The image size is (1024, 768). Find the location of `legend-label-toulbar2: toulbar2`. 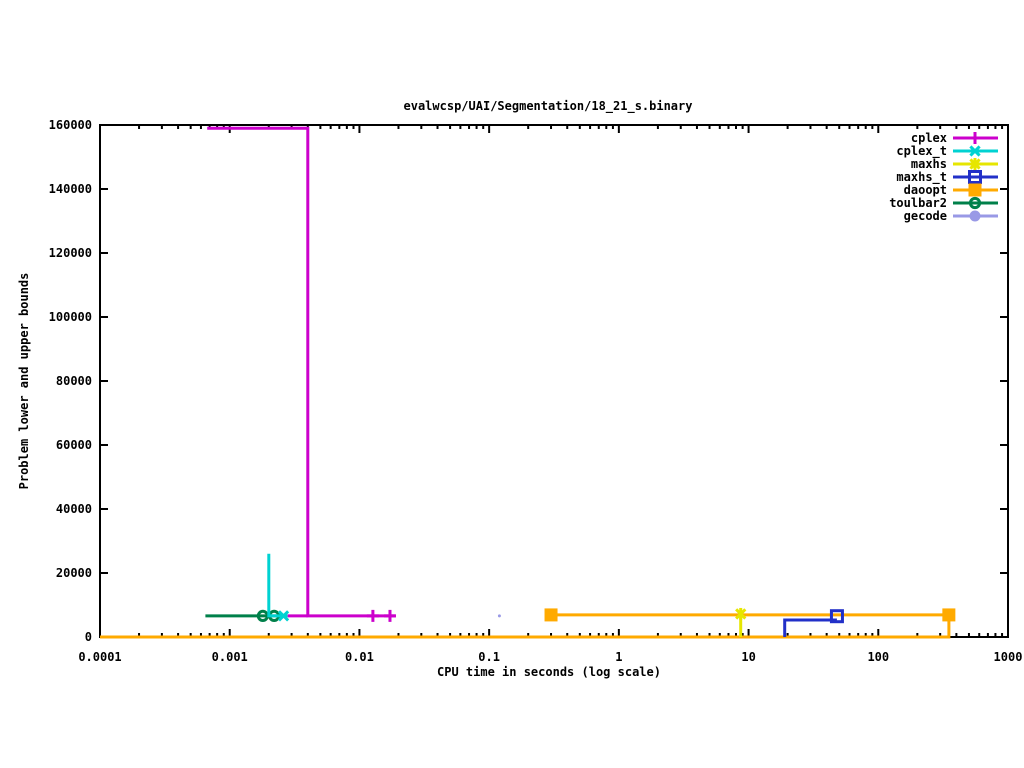

legend-label-toulbar2: toulbar2 is located at coordinates (918, 203).